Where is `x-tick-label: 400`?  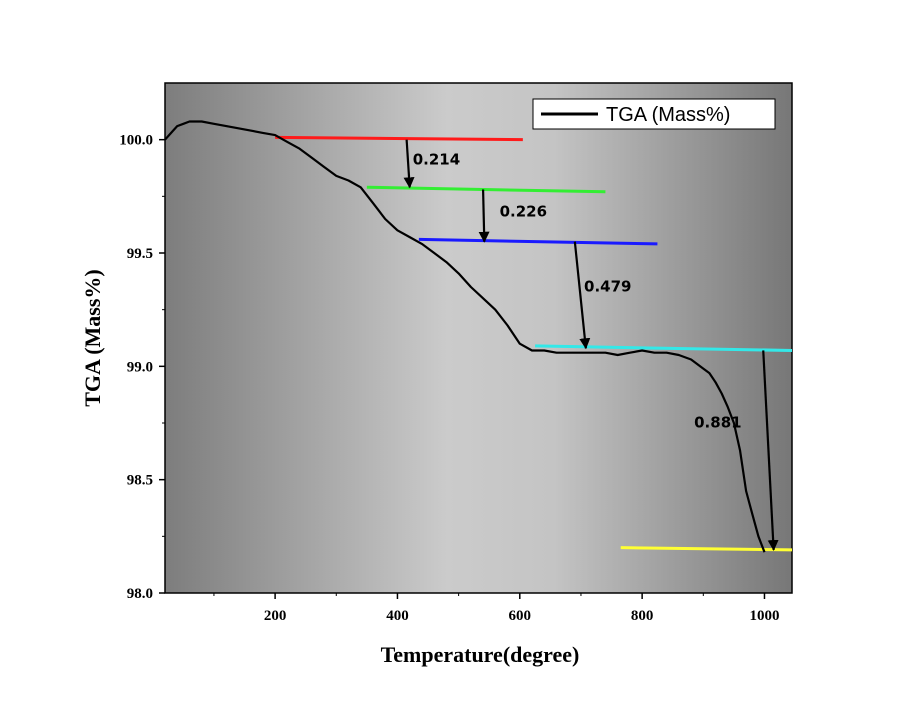 x-tick-label: 400 is located at coordinates (397, 616).